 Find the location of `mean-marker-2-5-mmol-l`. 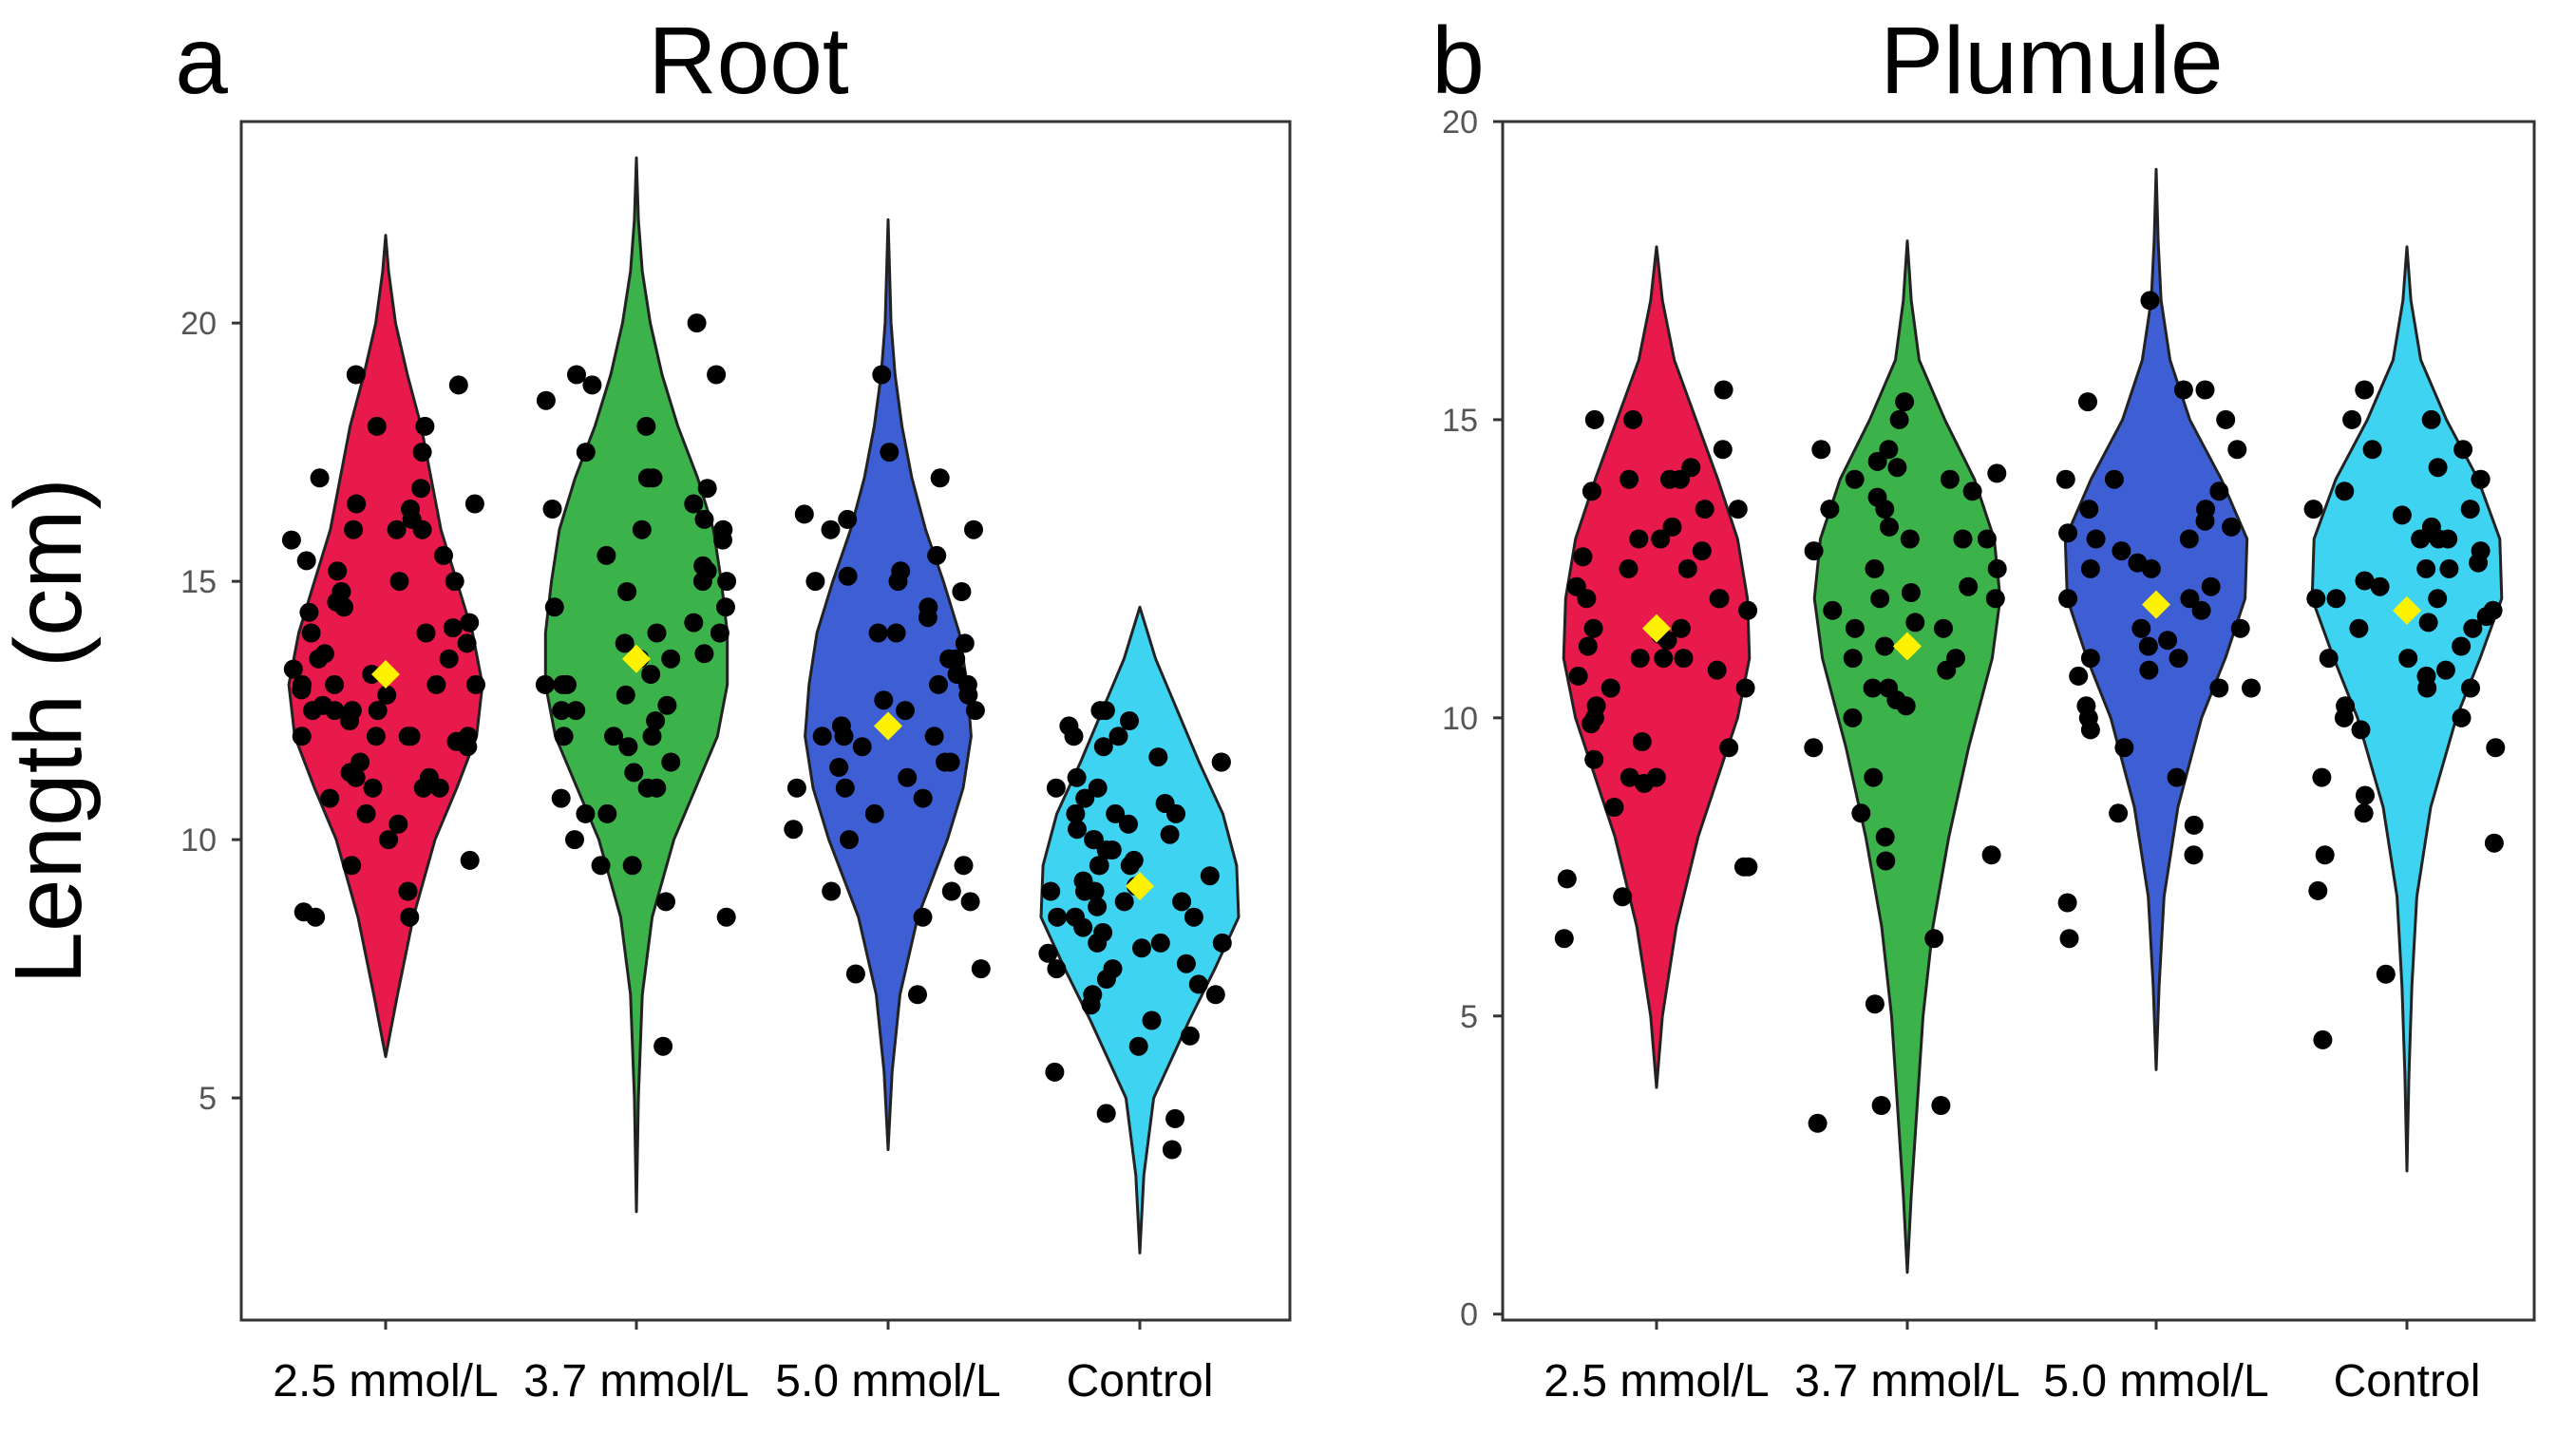

mean-marker-2-5-mmol-l is located at coordinates (1656, 628).